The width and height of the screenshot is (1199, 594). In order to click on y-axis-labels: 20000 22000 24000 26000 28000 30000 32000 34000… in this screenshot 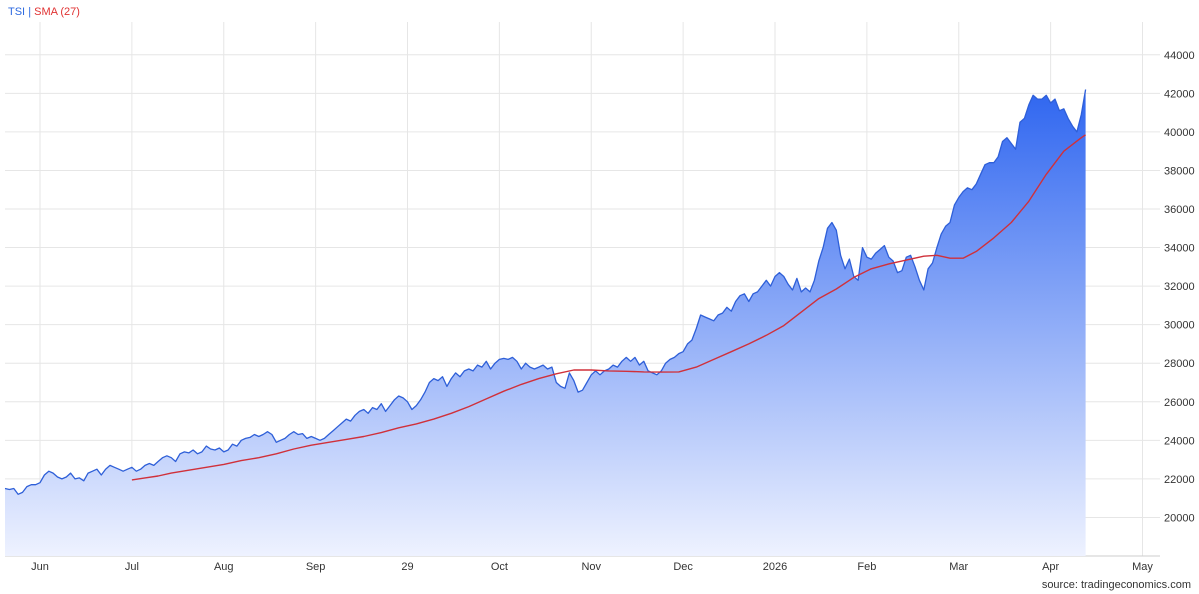, I will do `click(1179, 287)`.